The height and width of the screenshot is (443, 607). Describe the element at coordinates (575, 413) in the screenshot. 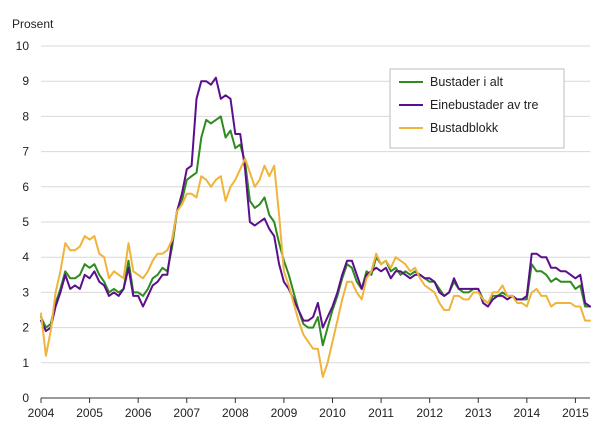

I see `x-tick-label: 2015` at that location.